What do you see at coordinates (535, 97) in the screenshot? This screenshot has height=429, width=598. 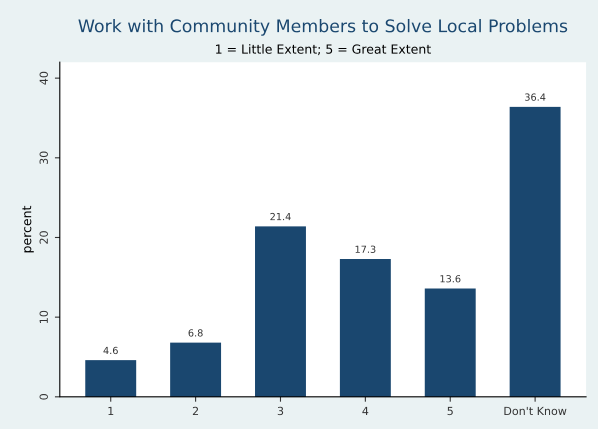 I see `data-label: 36.4` at bounding box center [535, 97].